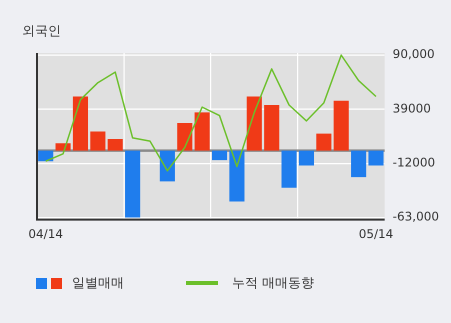  What do you see at coordinates (45, 233) in the screenshot?
I see `x-tick-label: 04/14` at bounding box center [45, 233].